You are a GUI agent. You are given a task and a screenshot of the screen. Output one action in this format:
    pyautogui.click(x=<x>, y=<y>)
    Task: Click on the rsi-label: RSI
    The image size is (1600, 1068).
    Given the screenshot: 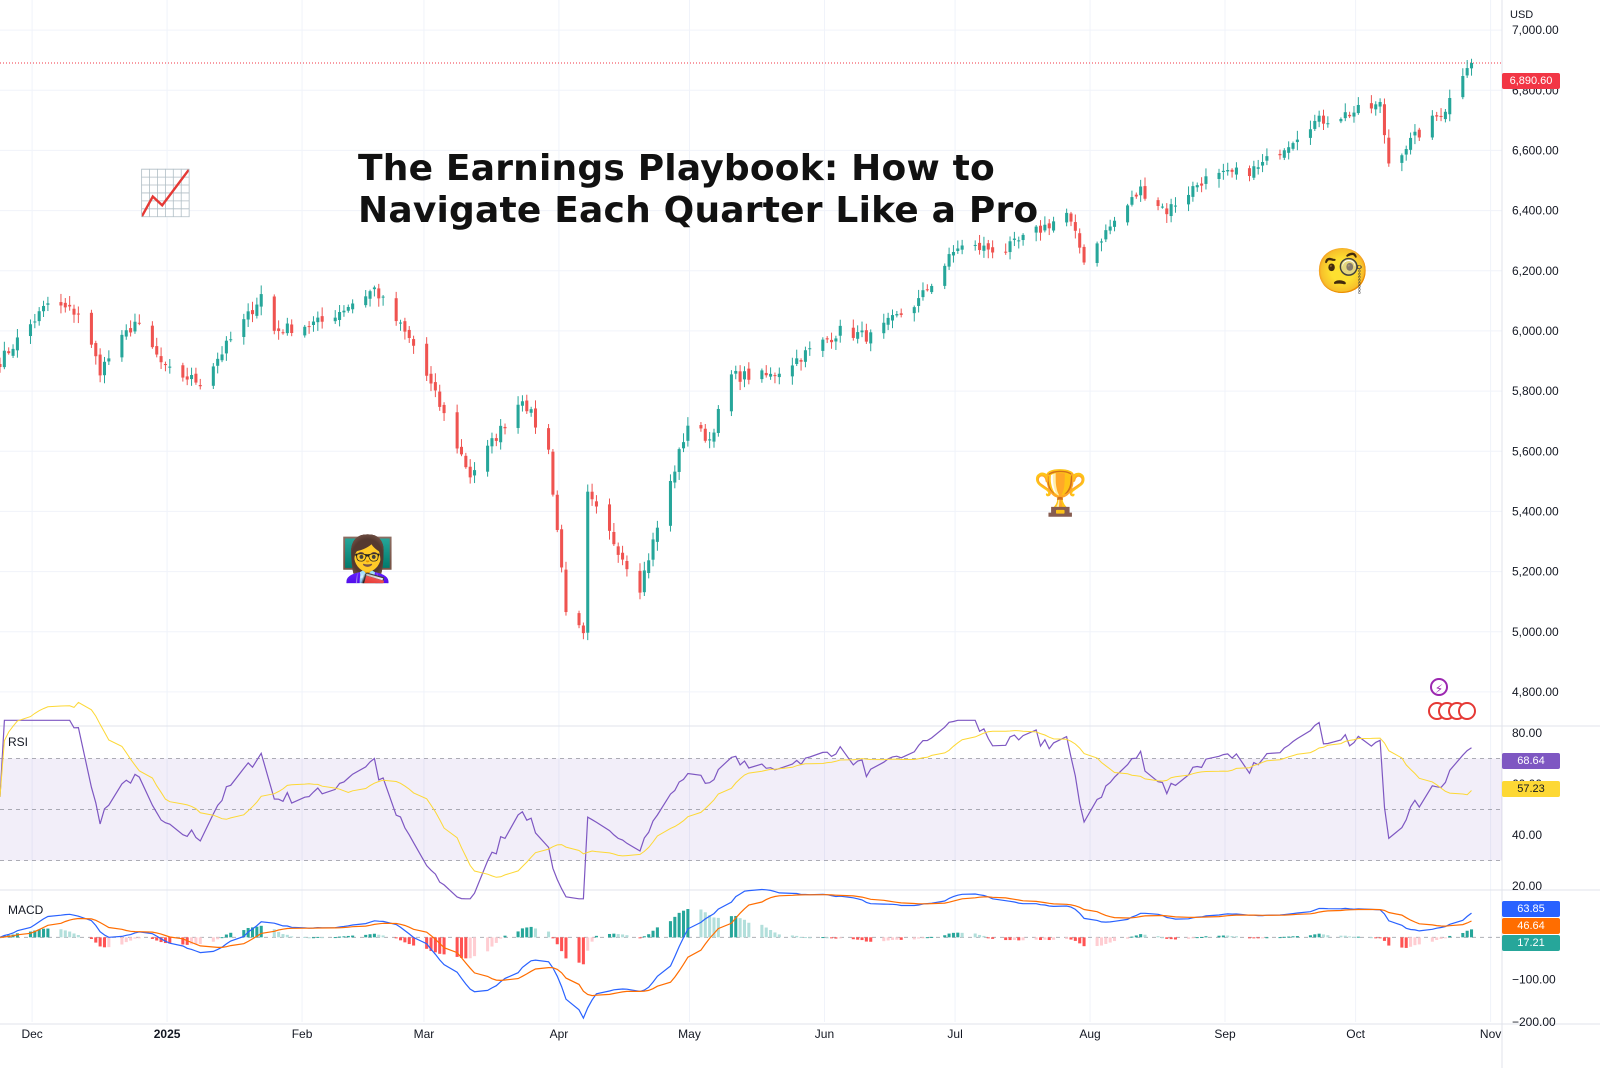 What is the action you would take?
    pyautogui.click(x=18, y=742)
    